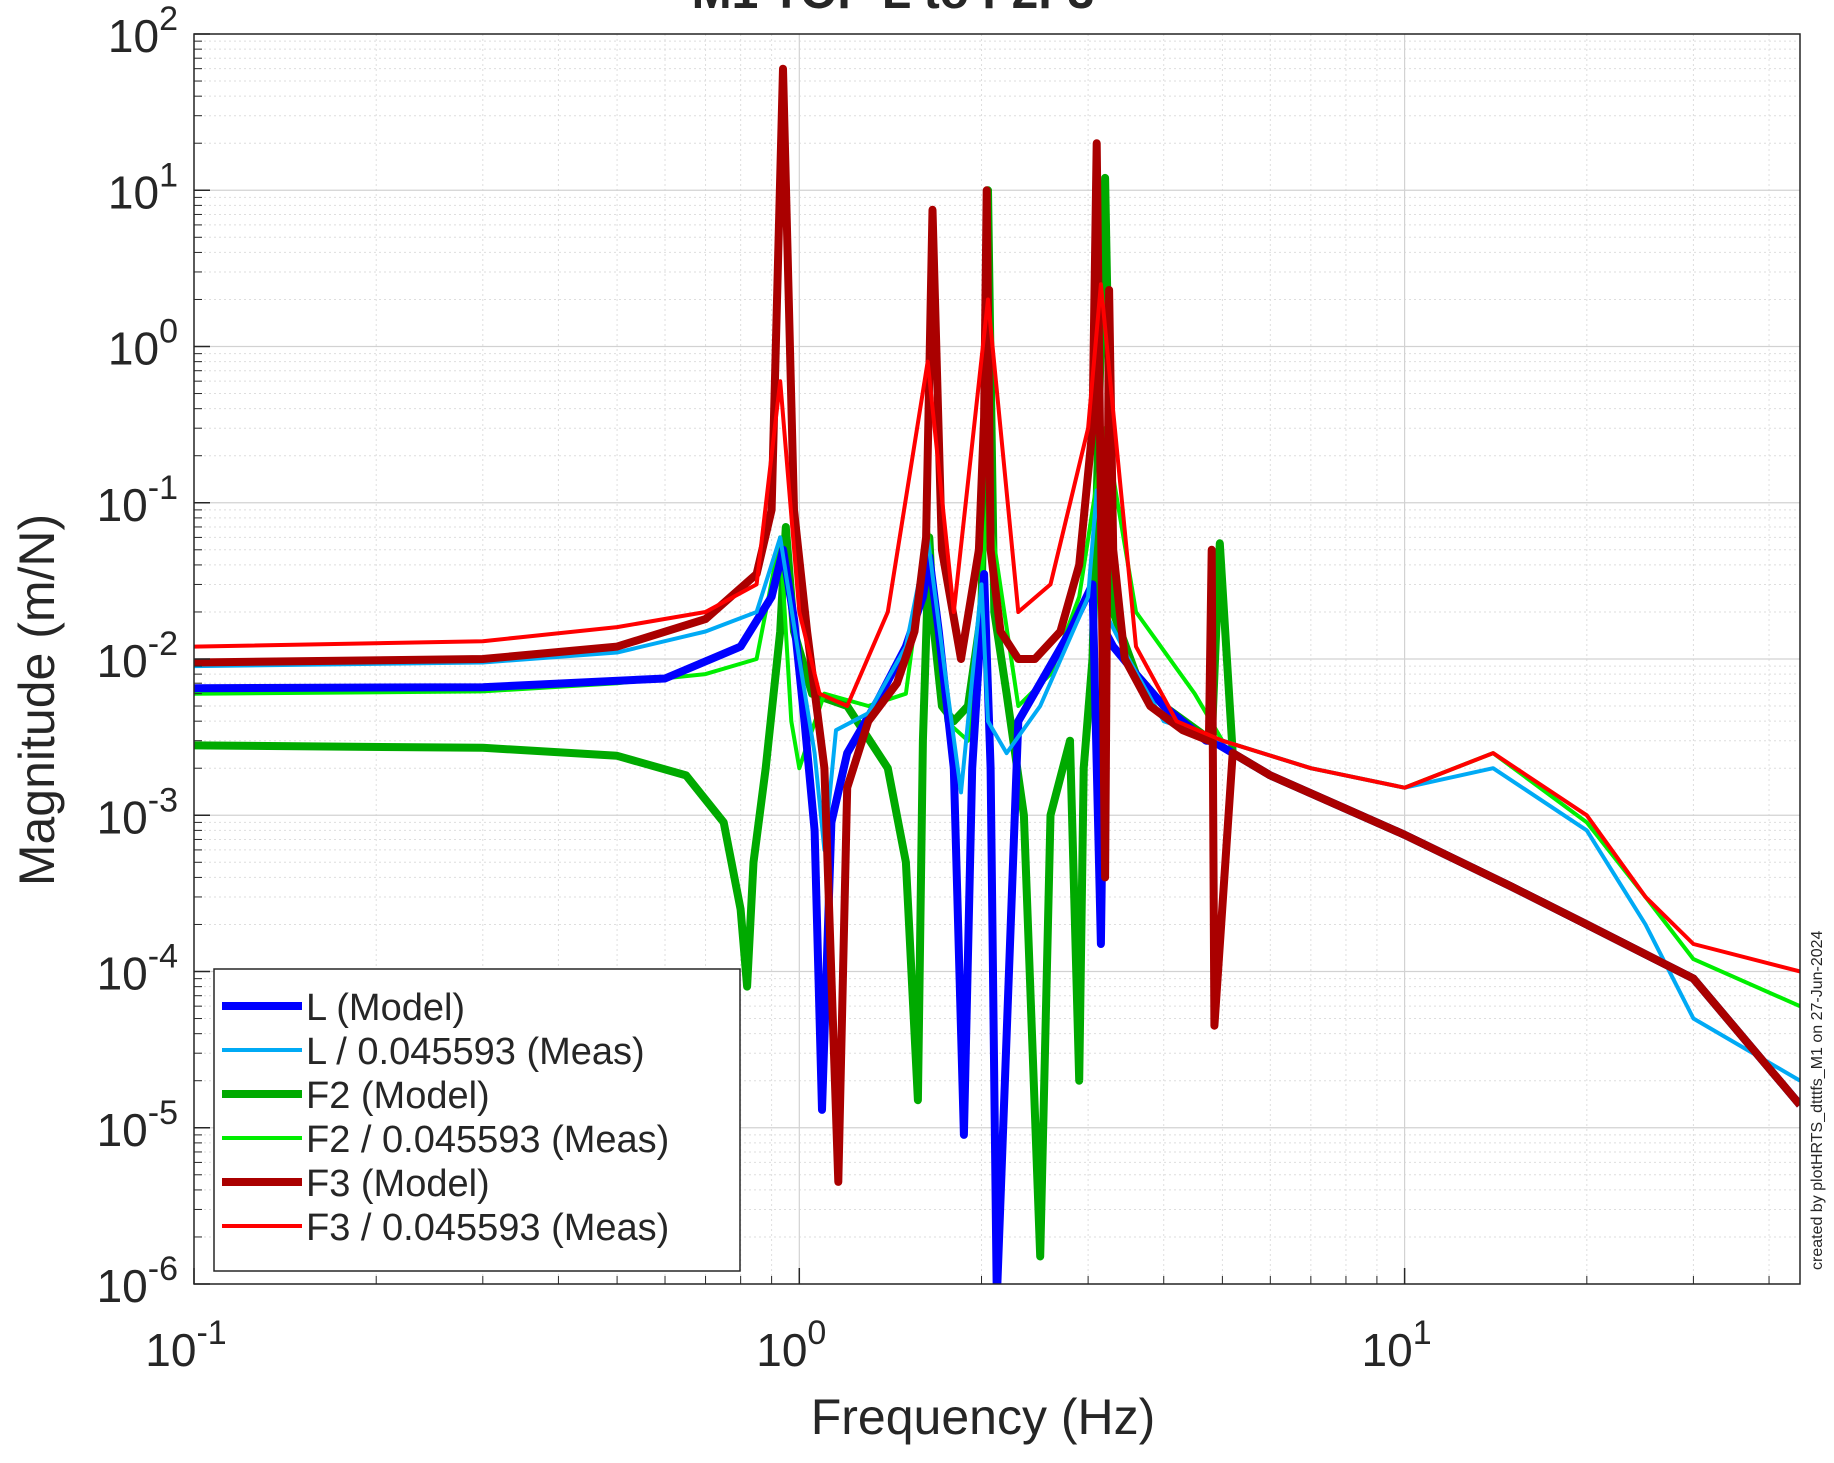  I want to click on x-tick-label: 10¹, so click(1397, 1345).